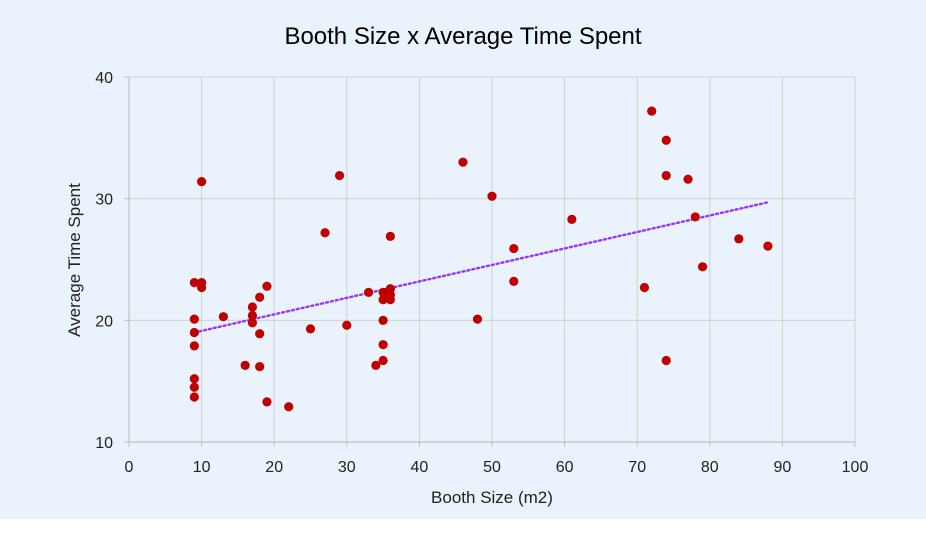 The height and width of the screenshot is (535, 926). I want to click on x-tick-label: 10, so click(202, 467).